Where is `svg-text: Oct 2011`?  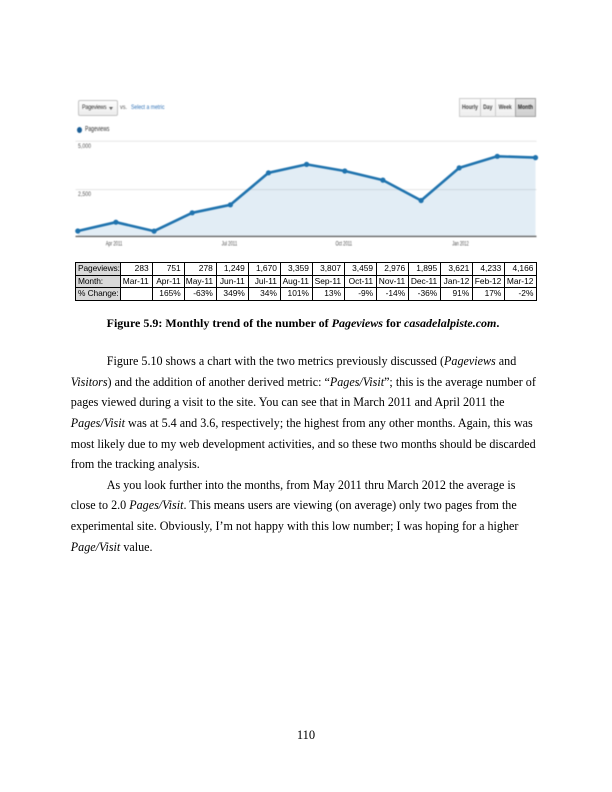
svg-text: Oct 2011 is located at coordinates (344, 244).